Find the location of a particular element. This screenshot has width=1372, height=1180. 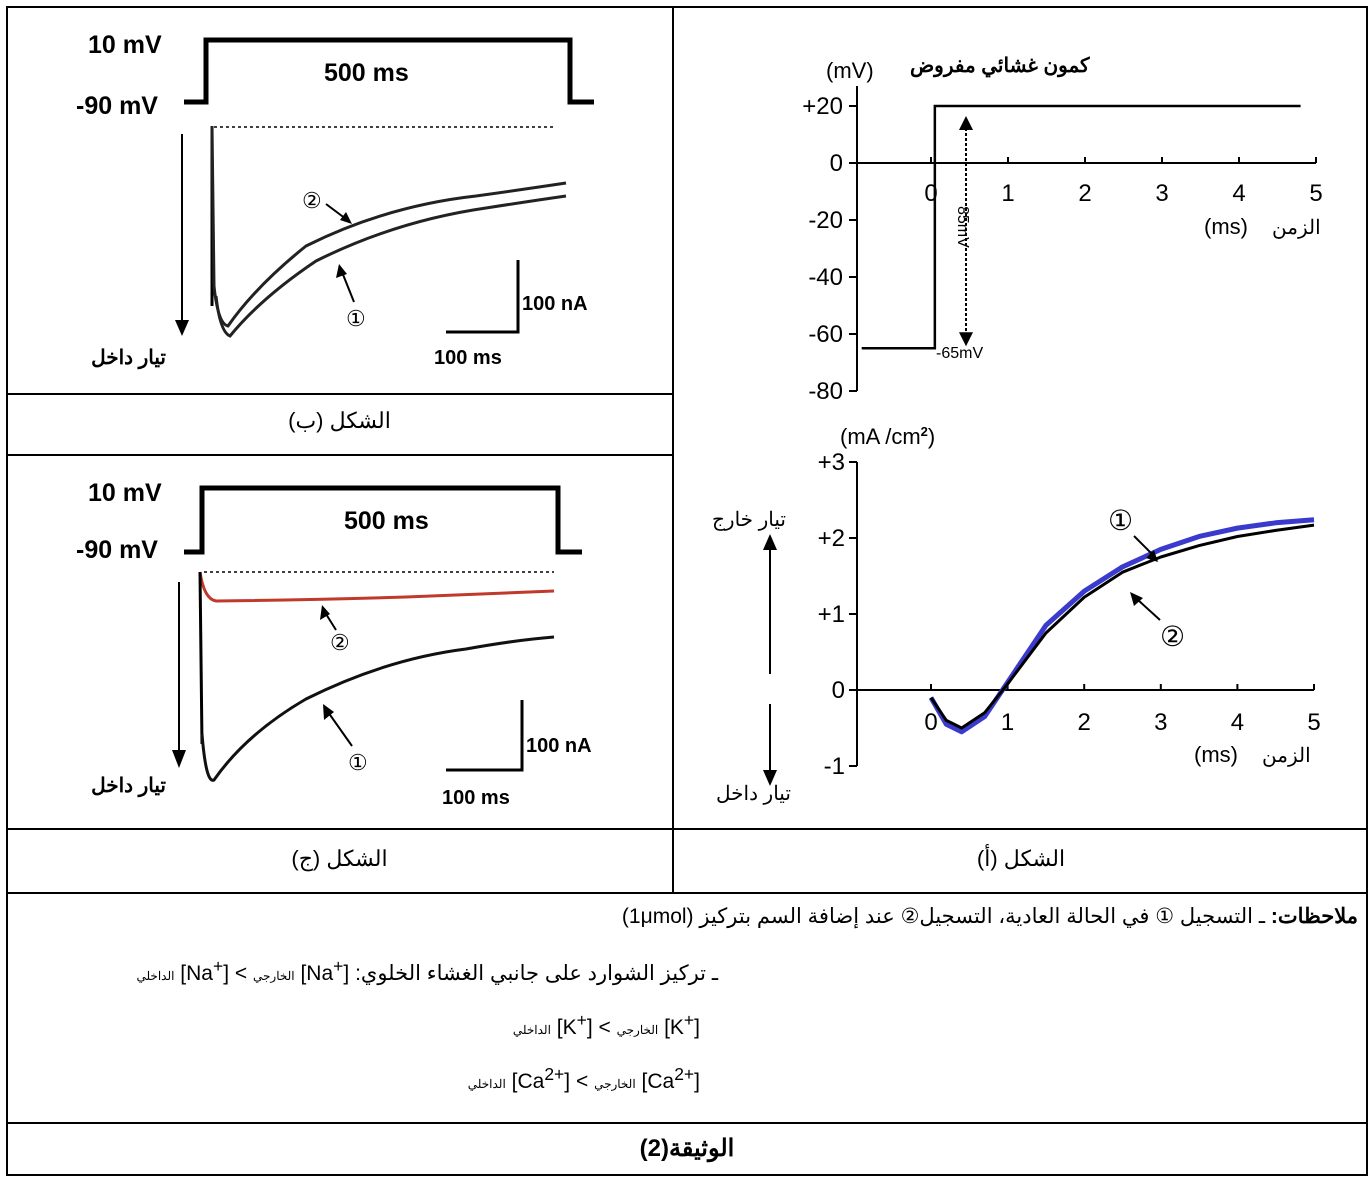

pointer-1-a is located at coordinates (1143, 545).